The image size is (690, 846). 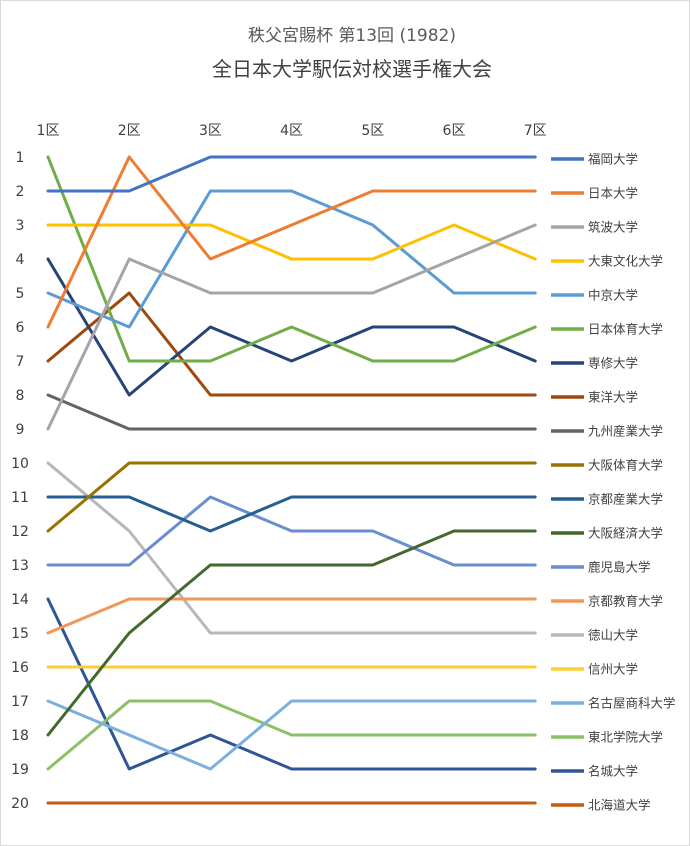 I want to click on chart-title: 秩父宮賜杯 第13回 (1982), so click(x=352, y=36).